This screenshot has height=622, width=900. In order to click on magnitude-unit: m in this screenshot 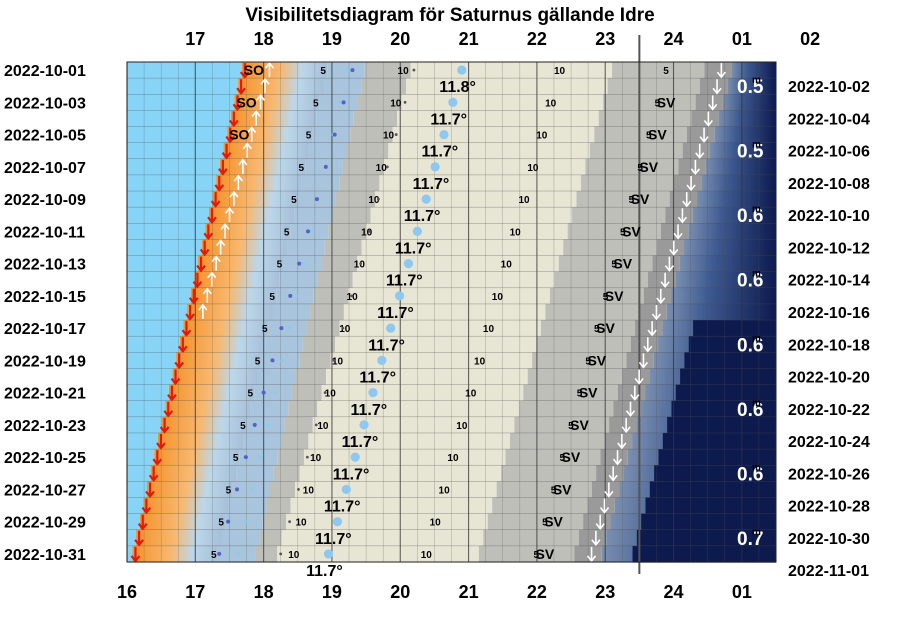, I will do `click(756, 274)`.